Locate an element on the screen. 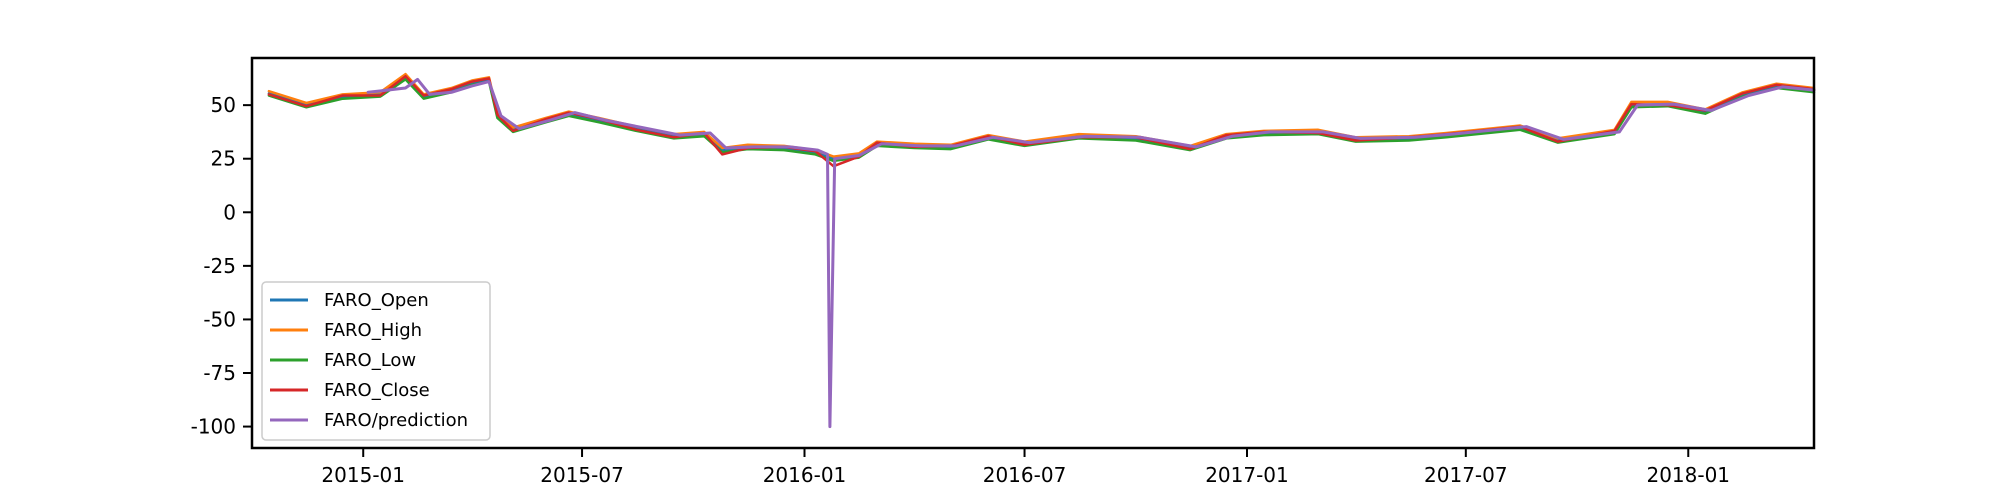 The width and height of the screenshot is (2000, 500). y-axis: 50 25 0 -25 -50 -75 -100 is located at coordinates (221, 266).